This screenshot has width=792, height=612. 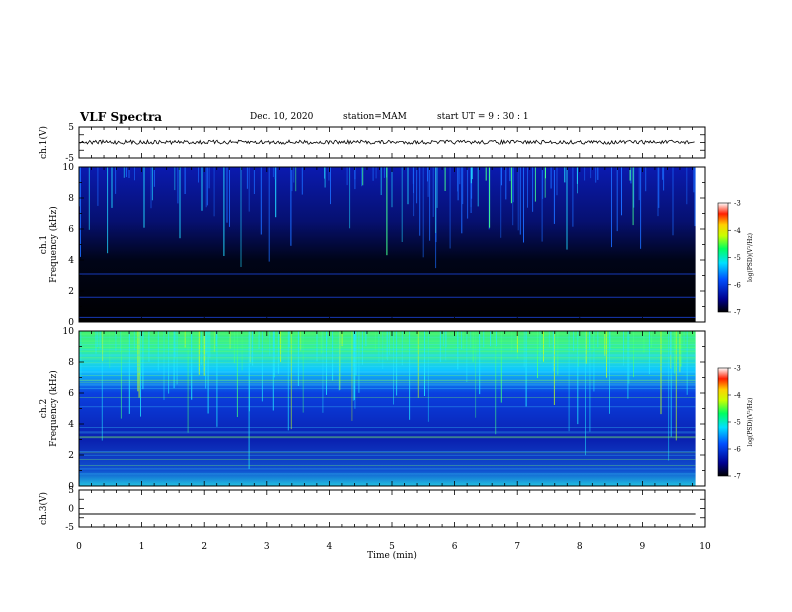 What do you see at coordinates (455, 547) in the screenshot?
I see `x-tick-label: 6` at bounding box center [455, 547].